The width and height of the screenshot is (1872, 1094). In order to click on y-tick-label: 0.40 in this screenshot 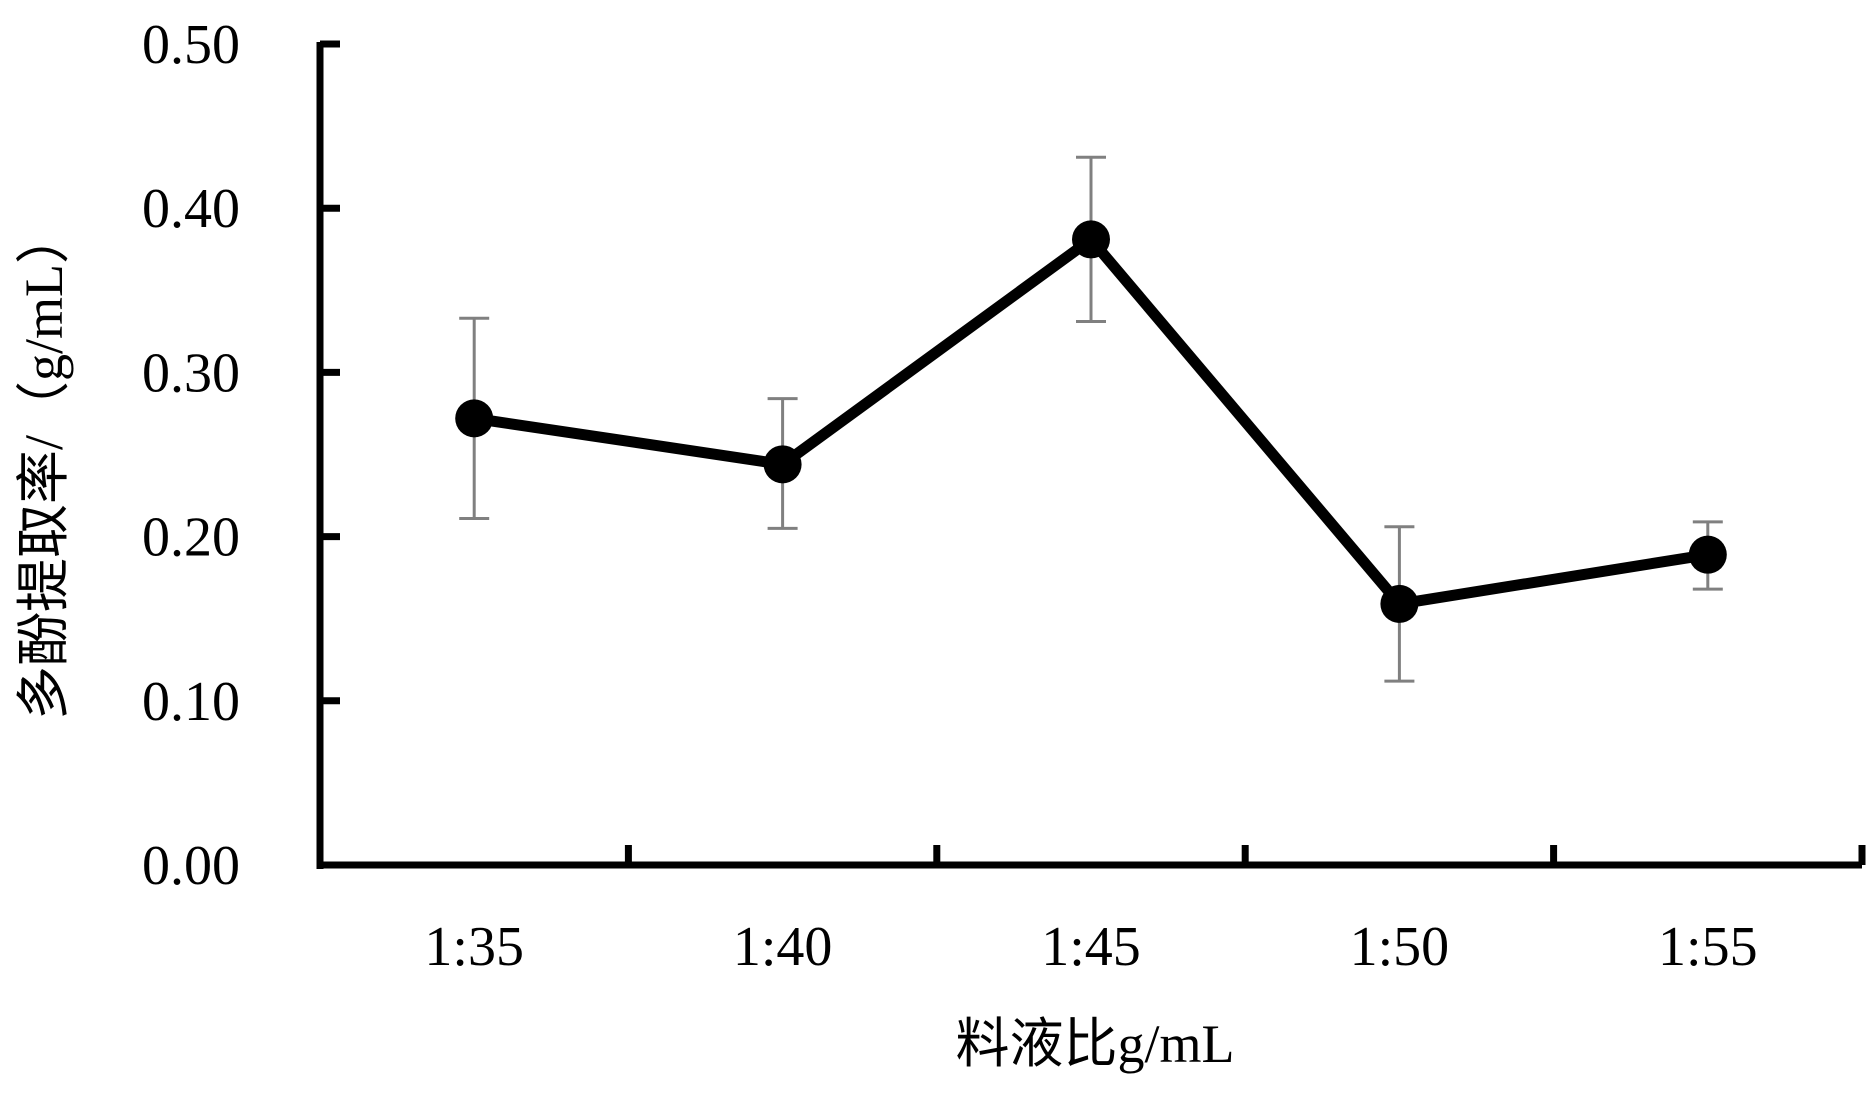, I will do `click(191, 209)`.